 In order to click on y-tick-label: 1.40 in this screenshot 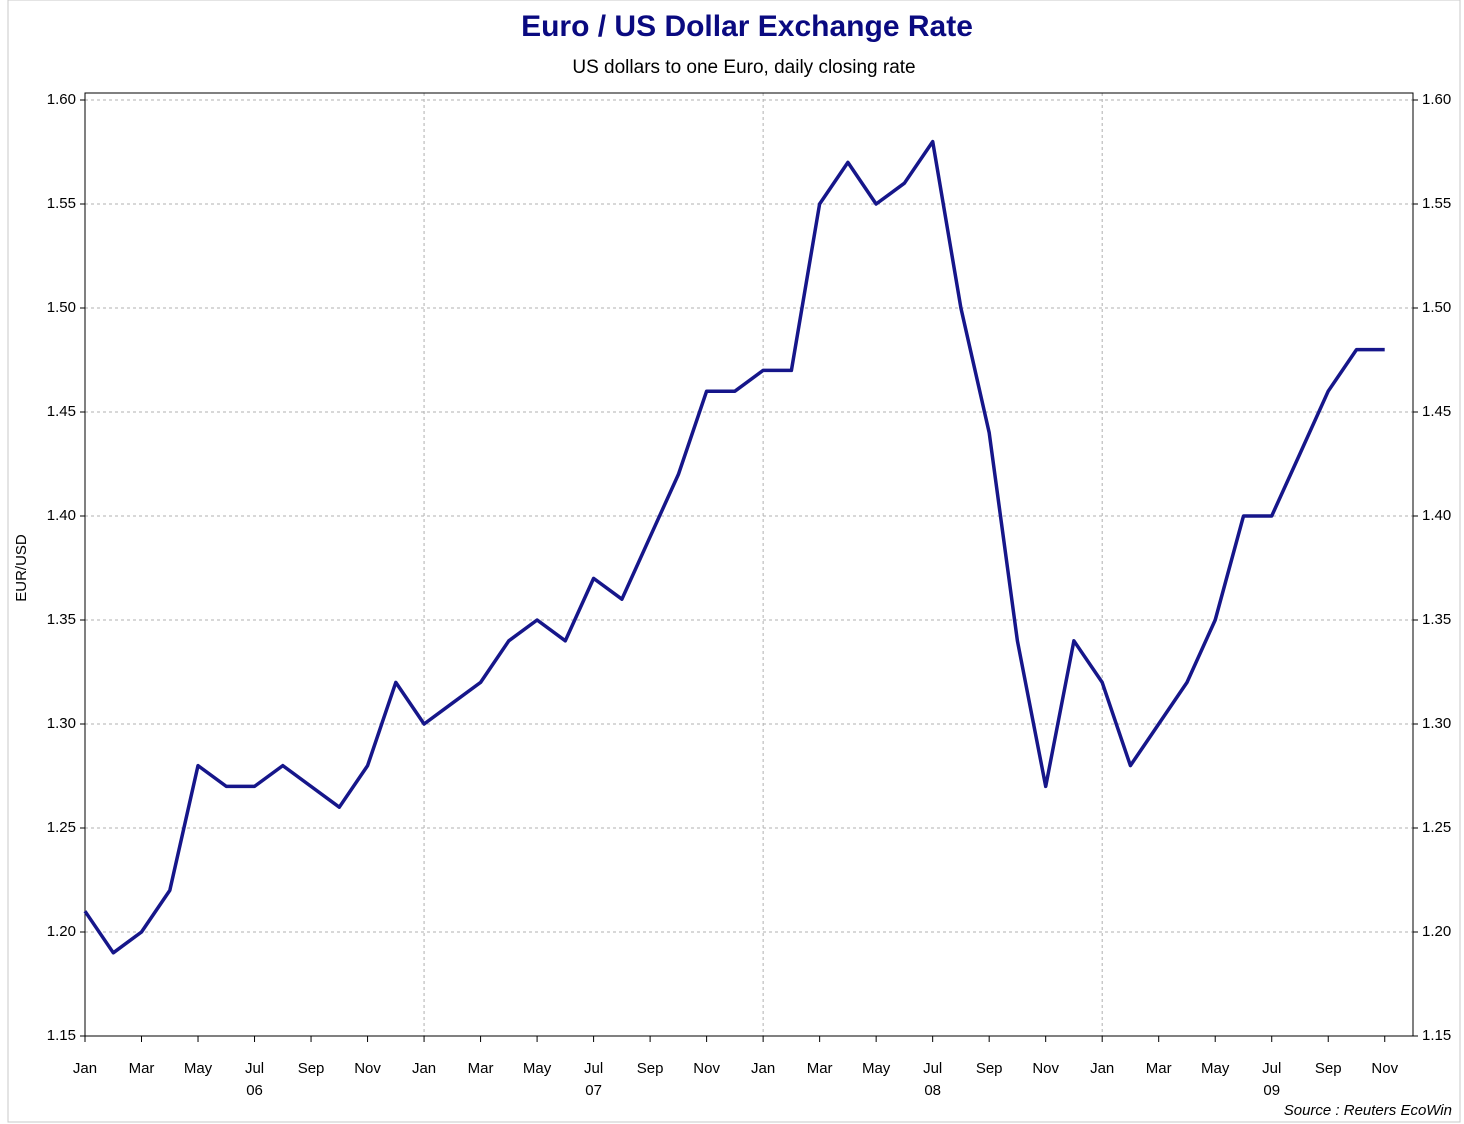, I will do `click(61, 515)`.